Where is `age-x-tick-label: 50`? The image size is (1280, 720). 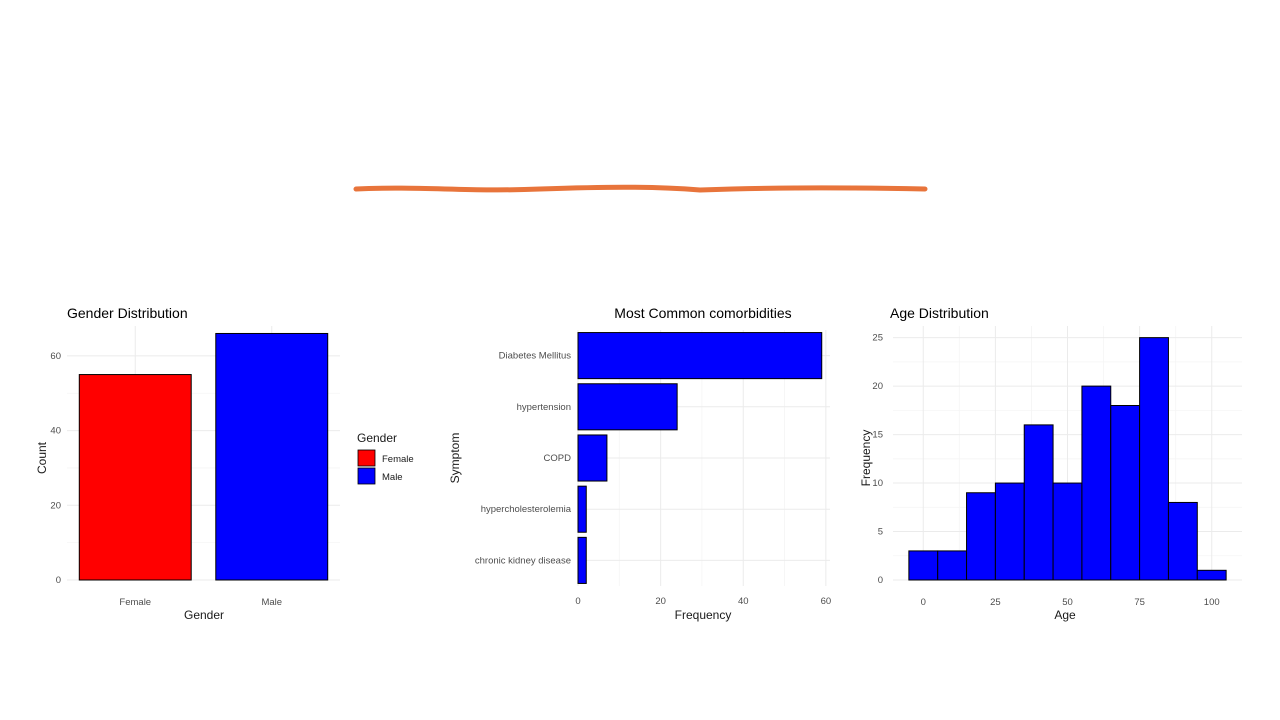
age-x-tick-label: 50 is located at coordinates (1067, 602).